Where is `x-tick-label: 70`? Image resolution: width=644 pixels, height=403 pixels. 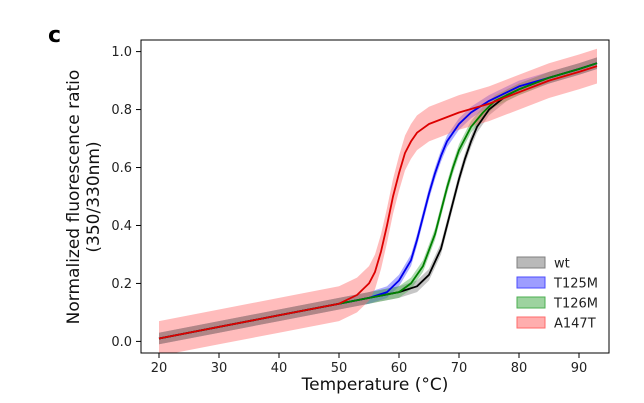
x-tick-label: 70 is located at coordinates (459, 368).